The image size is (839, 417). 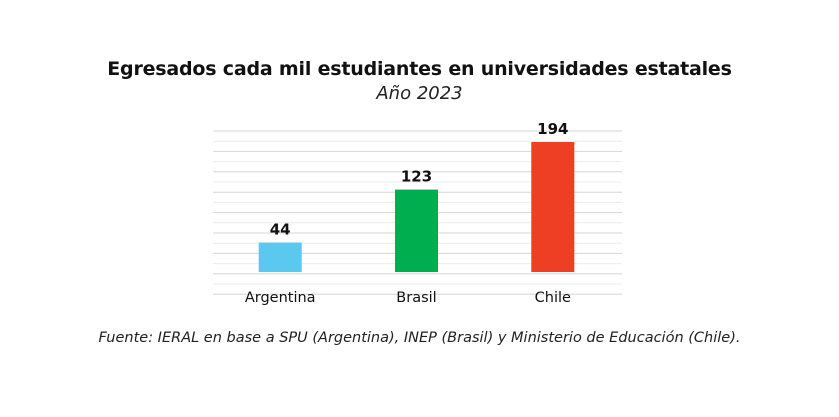 I want to click on data-label-brasil: 123, so click(x=416, y=177).